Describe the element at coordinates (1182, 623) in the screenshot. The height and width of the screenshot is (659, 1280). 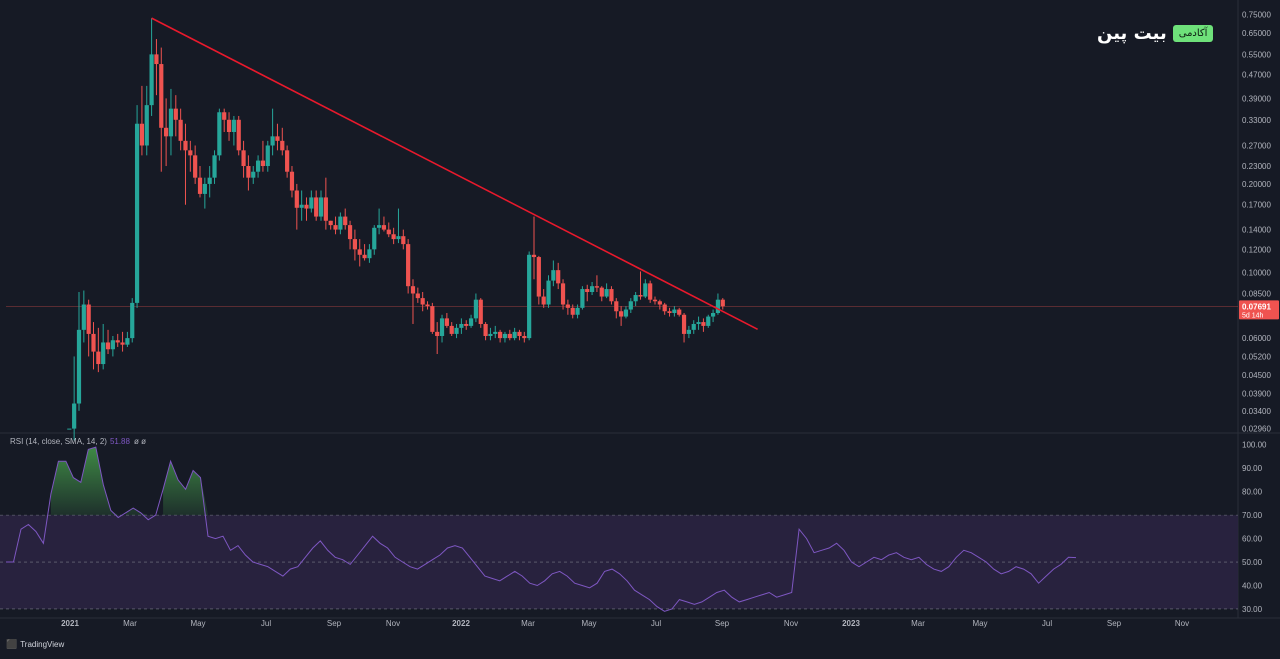
I see `time-axis-label: Nov` at that location.